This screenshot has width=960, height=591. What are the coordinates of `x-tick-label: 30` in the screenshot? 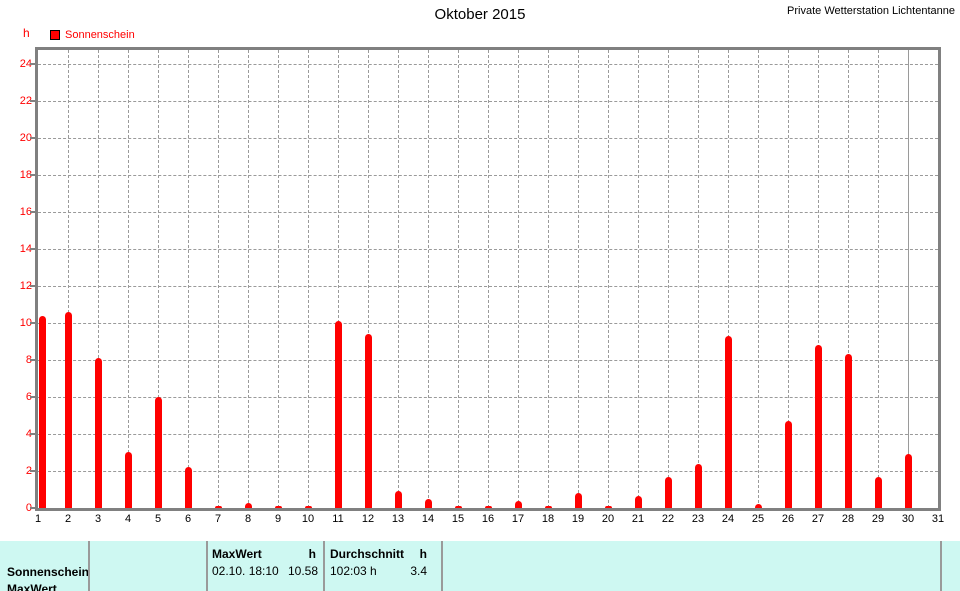 It's located at (908, 519).